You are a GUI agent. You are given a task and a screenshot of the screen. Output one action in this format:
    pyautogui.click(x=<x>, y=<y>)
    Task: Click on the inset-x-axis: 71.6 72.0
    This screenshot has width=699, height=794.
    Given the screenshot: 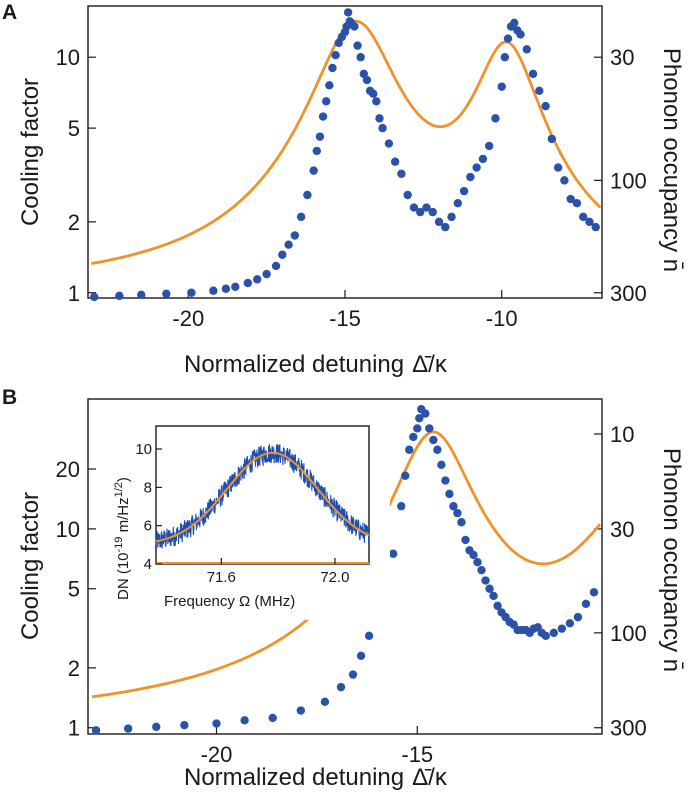 What is the action you would take?
    pyautogui.click(x=278, y=572)
    